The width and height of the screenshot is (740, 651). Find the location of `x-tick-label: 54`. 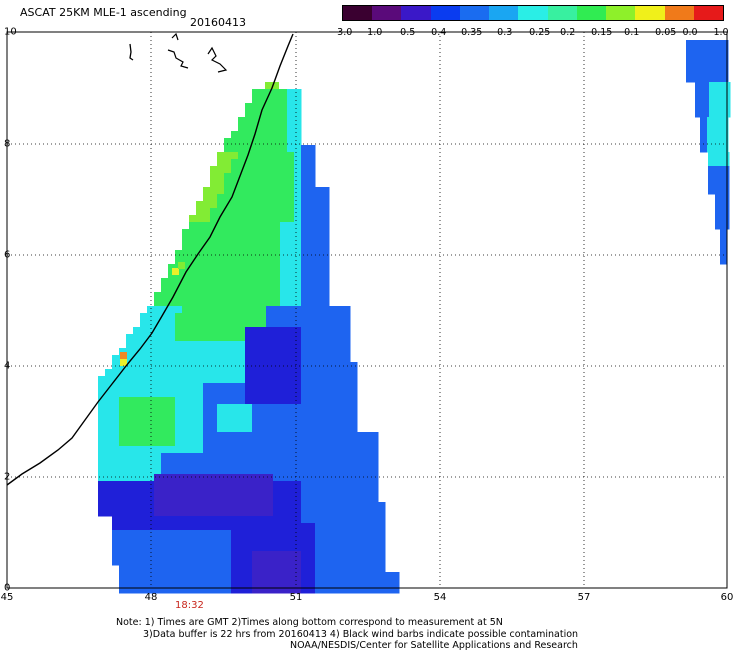

x-tick-label: 54 is located at coordinates (440, 597).